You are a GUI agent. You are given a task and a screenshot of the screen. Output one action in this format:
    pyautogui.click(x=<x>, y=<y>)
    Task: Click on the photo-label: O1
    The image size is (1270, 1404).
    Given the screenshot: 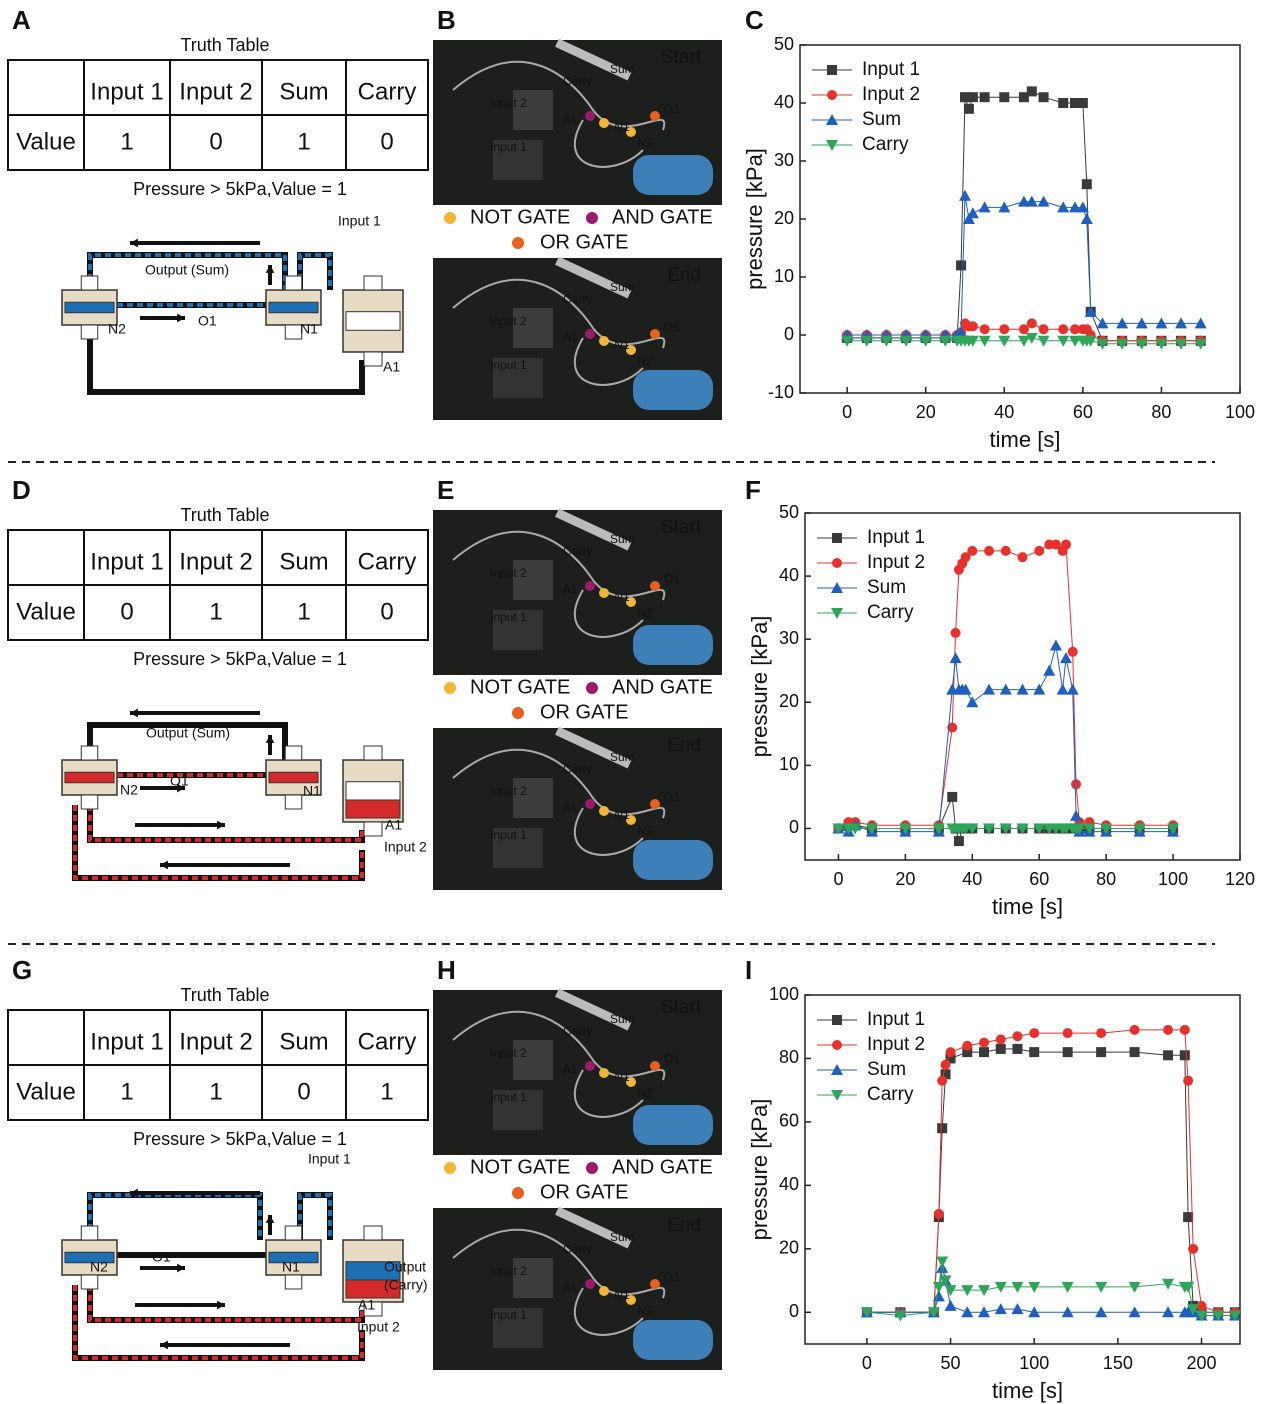 What is the action you would take?
    pyautogui.click(x=672, y=109)
    